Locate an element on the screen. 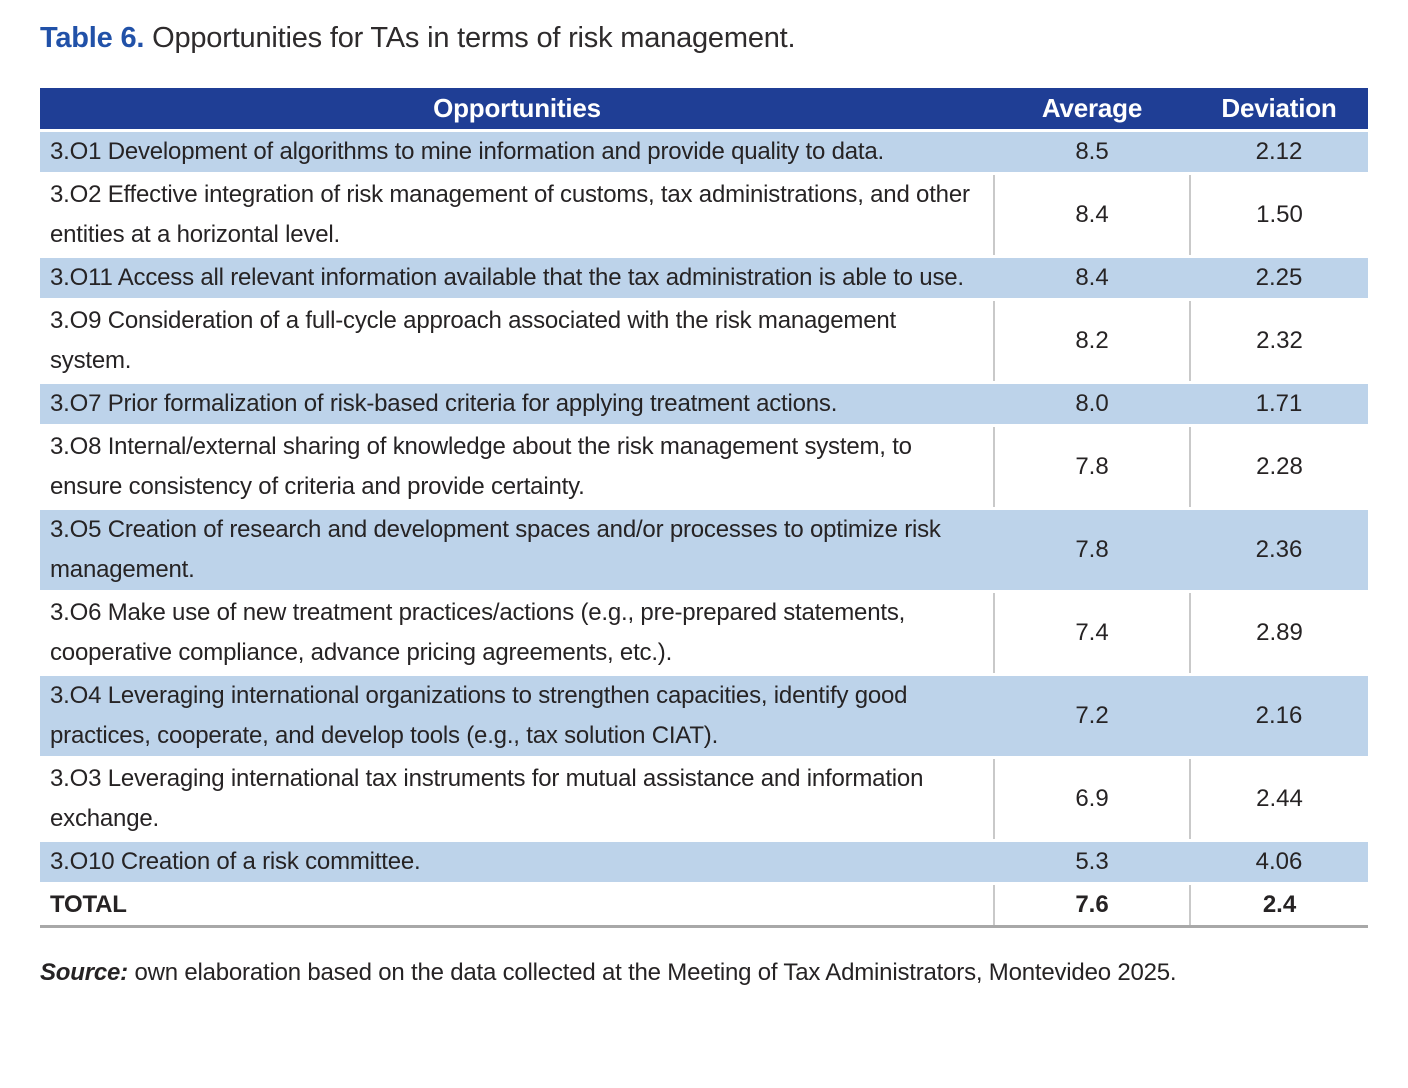 This screenshot has height=1088, width=1408. cell-deviation: 2.25 is located at coordinates (1279, 278).